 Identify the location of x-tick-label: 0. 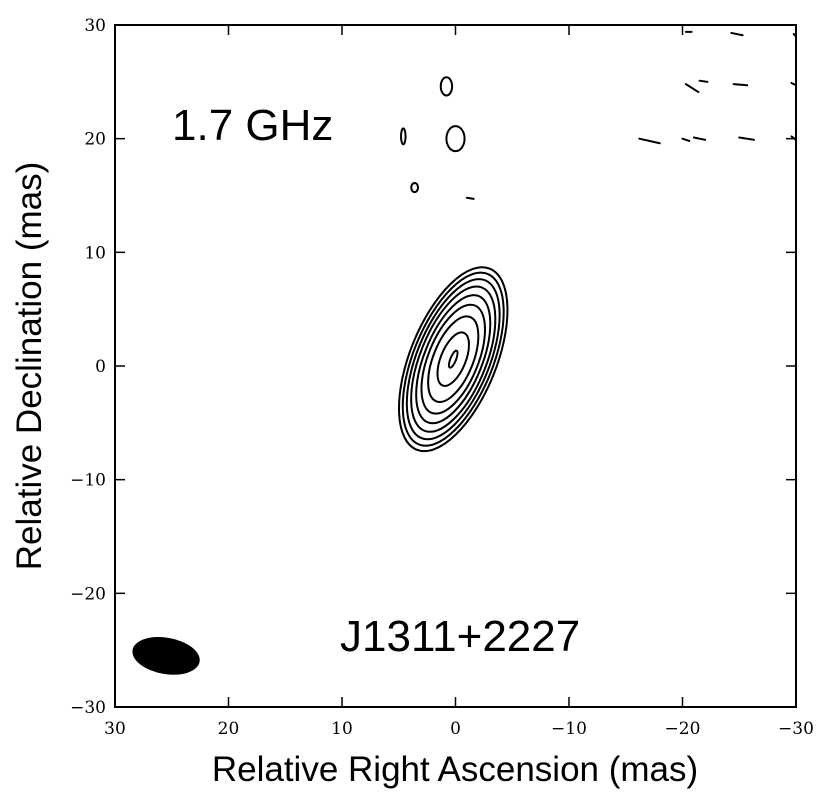
(455, 729).